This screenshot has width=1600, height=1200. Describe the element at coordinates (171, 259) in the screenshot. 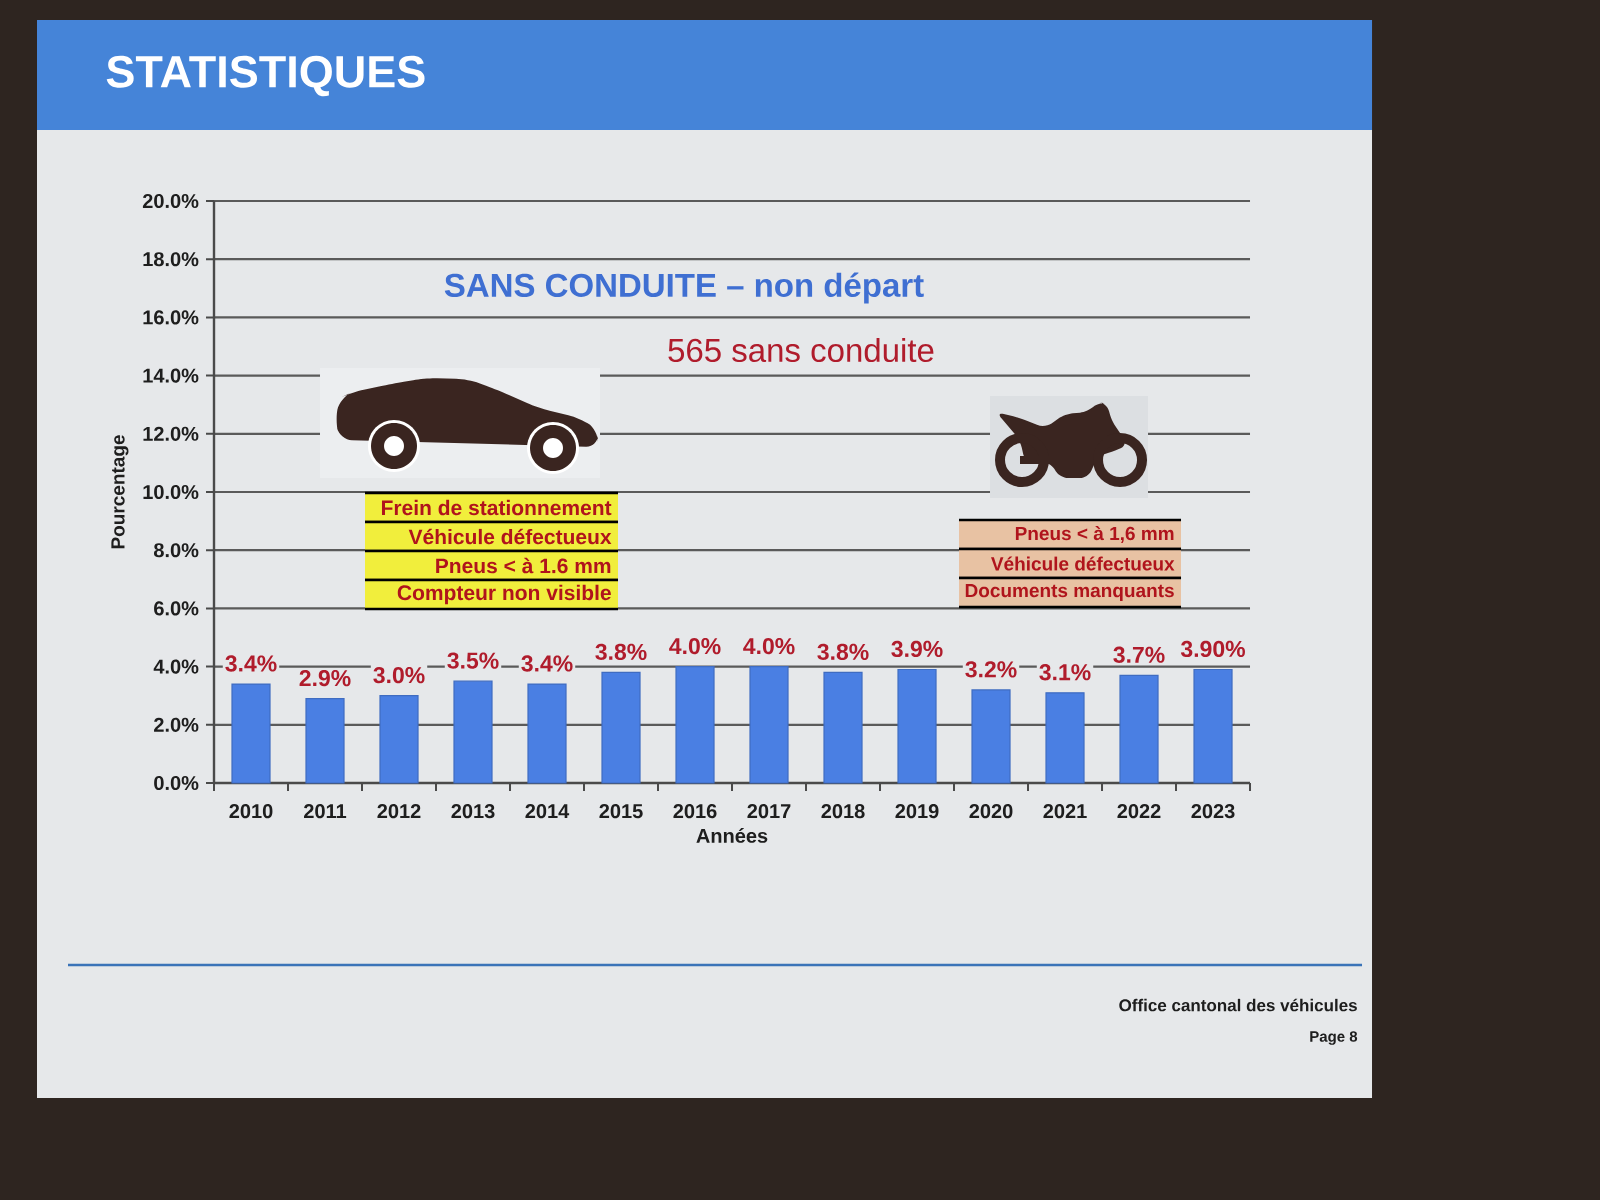

I see `y-tick-label: 18.0%` at that location.